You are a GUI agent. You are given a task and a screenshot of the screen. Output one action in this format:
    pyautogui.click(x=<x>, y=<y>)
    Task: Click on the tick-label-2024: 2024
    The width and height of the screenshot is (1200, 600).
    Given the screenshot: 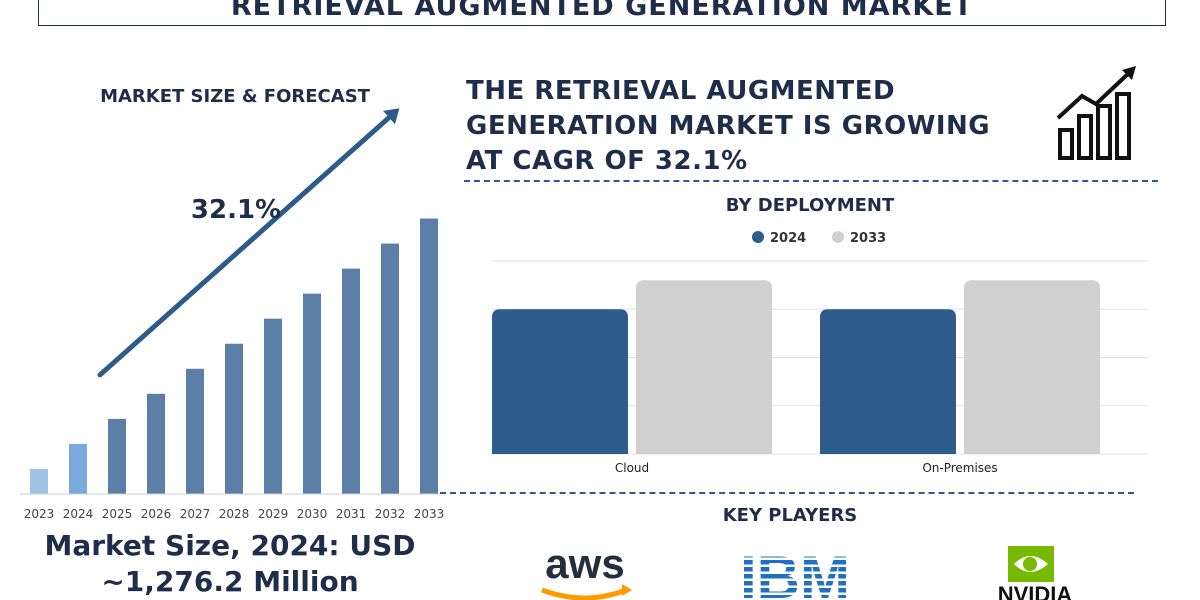 What is the action you would take?
    pyautogui.click(x=78, y=514)
    